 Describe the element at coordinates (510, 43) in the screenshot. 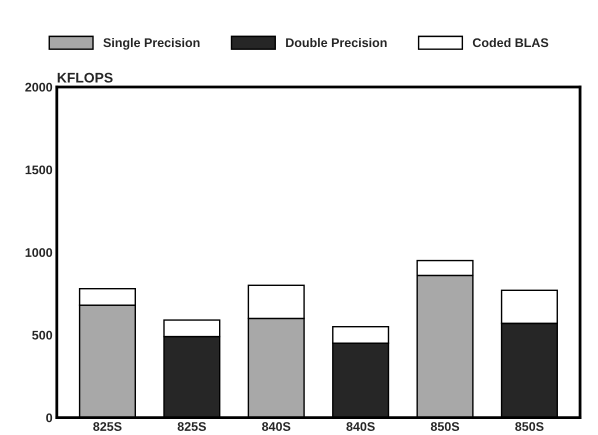

I see `legend-label: Coded BLAS` at that location.